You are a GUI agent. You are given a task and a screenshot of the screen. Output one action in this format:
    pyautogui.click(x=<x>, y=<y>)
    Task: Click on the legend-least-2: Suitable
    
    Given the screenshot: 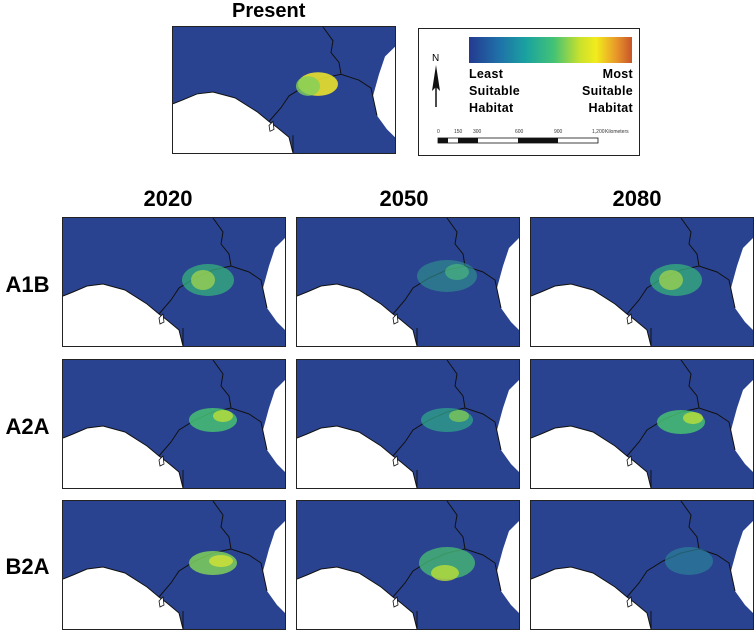 What is the action you would take?
    pyautogui.click(x=495, y=91)
    